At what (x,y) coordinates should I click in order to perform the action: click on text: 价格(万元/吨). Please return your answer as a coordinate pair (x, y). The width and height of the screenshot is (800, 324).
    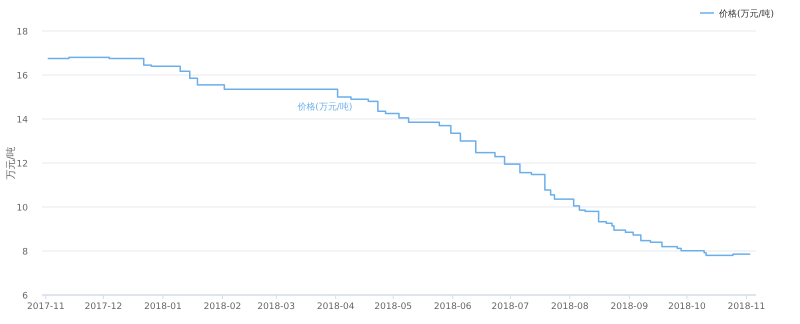
    Looking at the image, I should click on (324, 107).